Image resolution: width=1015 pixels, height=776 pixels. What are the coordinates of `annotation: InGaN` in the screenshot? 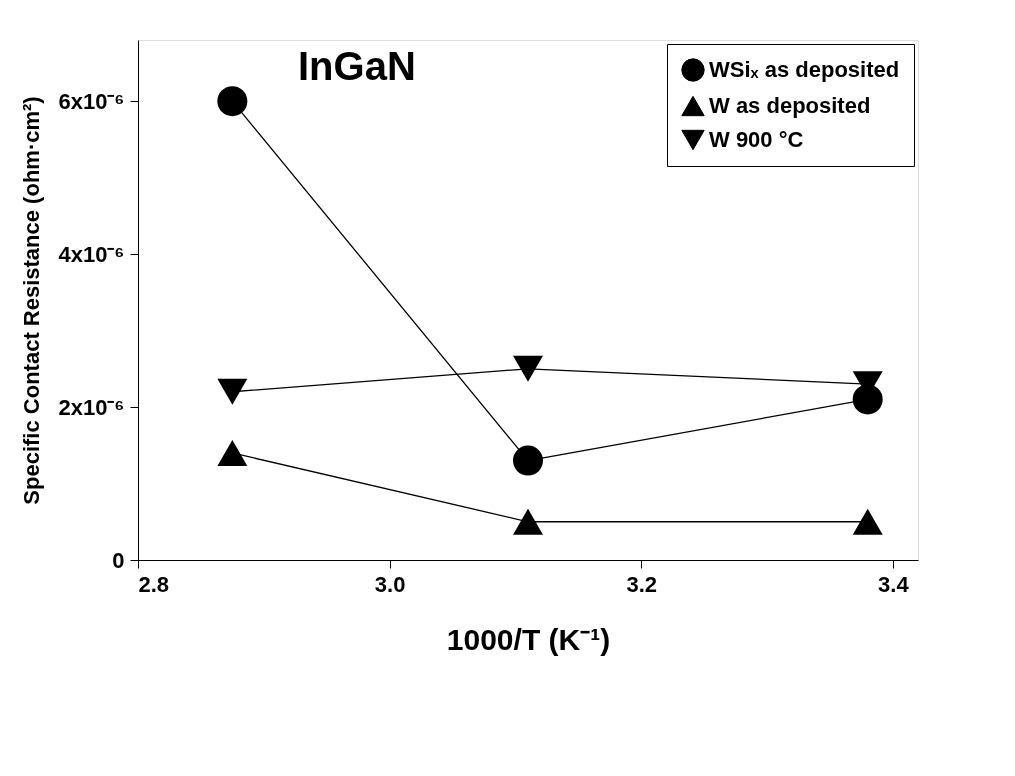 It's located at (357, 66).